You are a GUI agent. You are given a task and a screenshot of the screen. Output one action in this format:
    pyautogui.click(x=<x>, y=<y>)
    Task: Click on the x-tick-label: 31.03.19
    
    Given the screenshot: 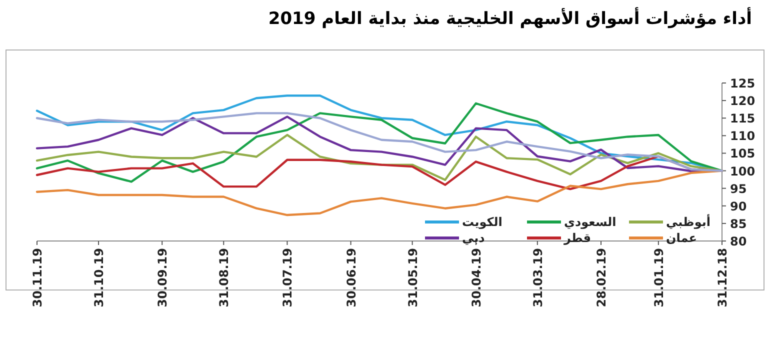 What is the action you would take?
    pyautogui.click(x=537, y=278)
    